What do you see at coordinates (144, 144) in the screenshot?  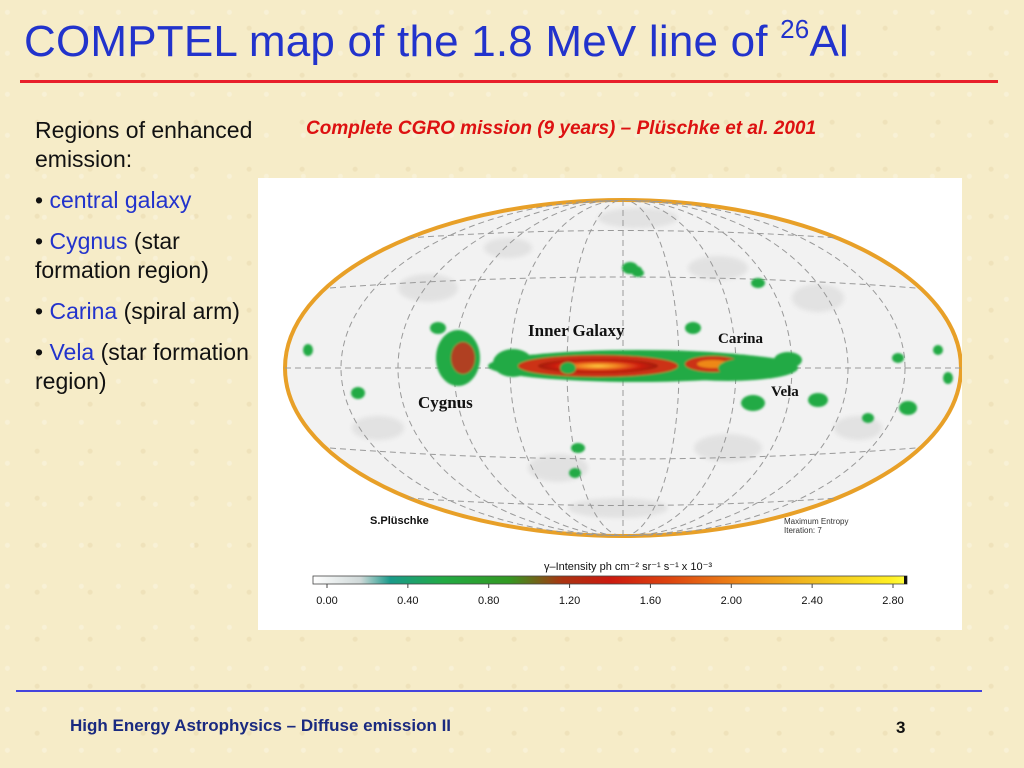 I see `regions-intro: Regions of enhanced emission:` at bounding box center [144, 144].